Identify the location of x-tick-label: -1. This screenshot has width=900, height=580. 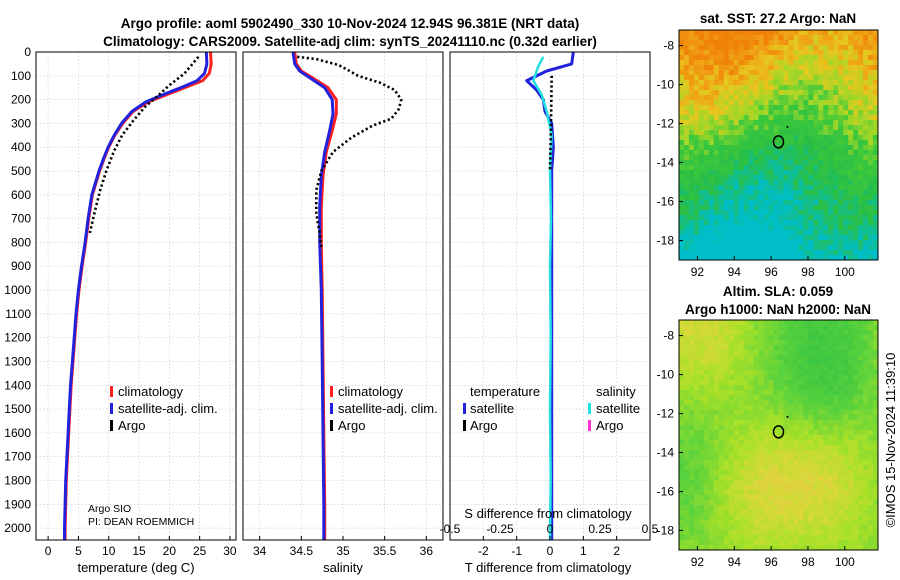
(516, 551).